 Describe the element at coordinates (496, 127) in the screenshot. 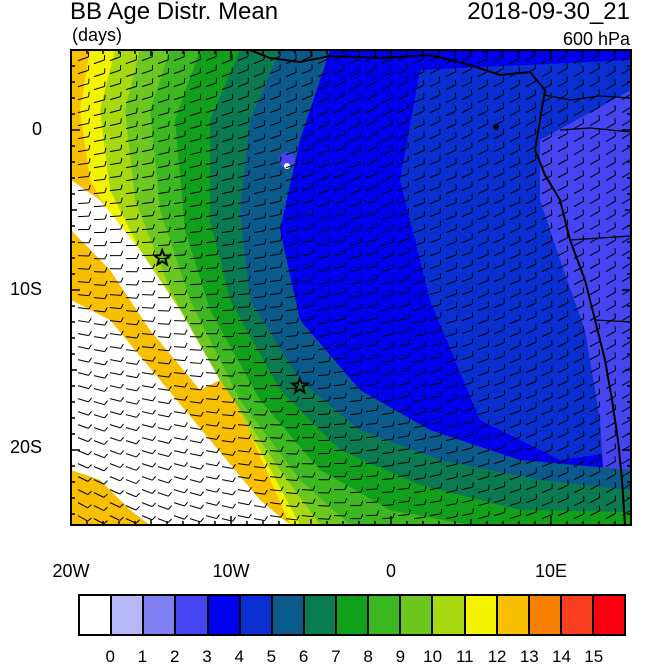

I see `island-dot` at that location.